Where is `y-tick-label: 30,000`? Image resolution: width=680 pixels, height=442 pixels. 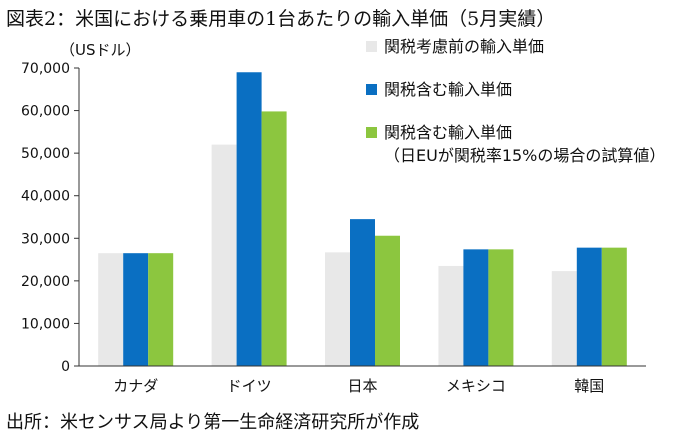 y-tick-label: 30,000 is located at coordinates (45, 239).